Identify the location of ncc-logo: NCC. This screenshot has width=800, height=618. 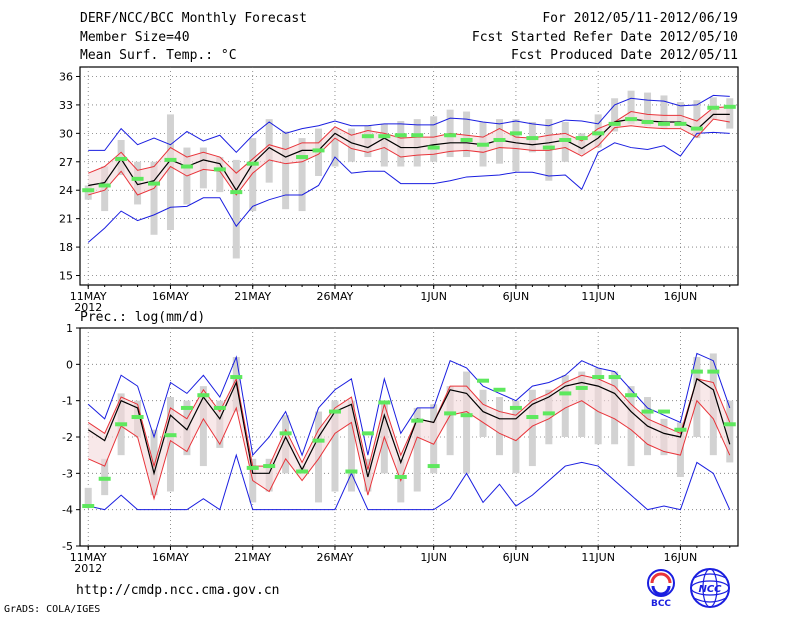
(710, 588).